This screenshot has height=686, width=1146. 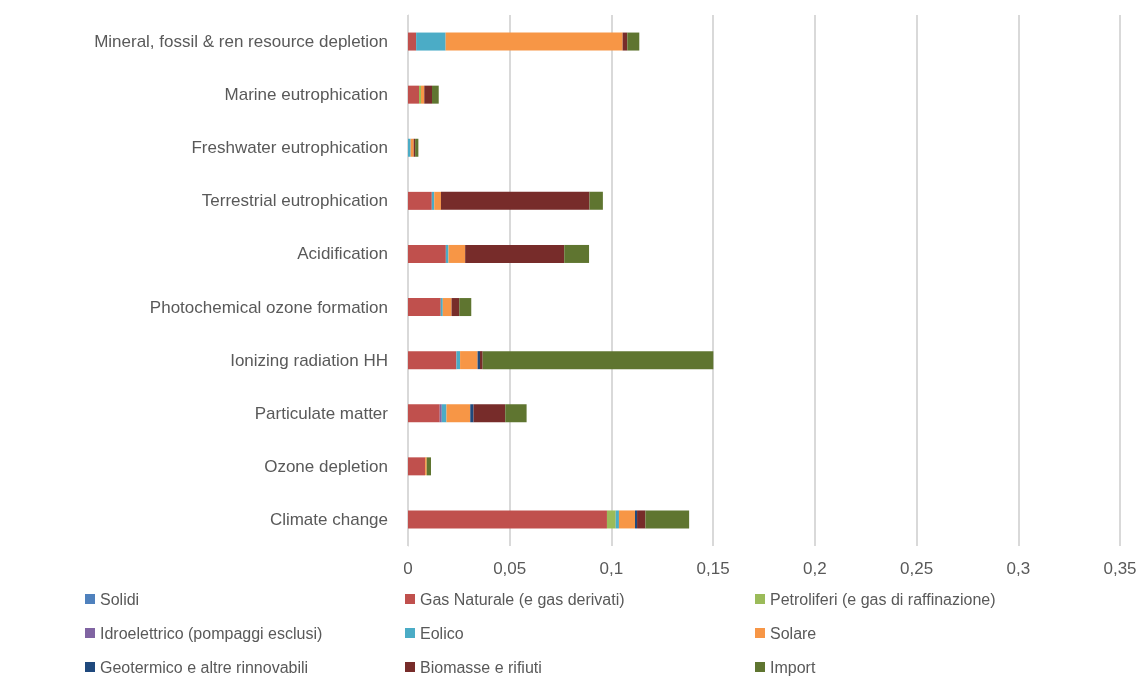 What do you see at coordinates (793, 633) in the screenshot?
I see `legend-label: Solare` at bounding box center [793, 633].